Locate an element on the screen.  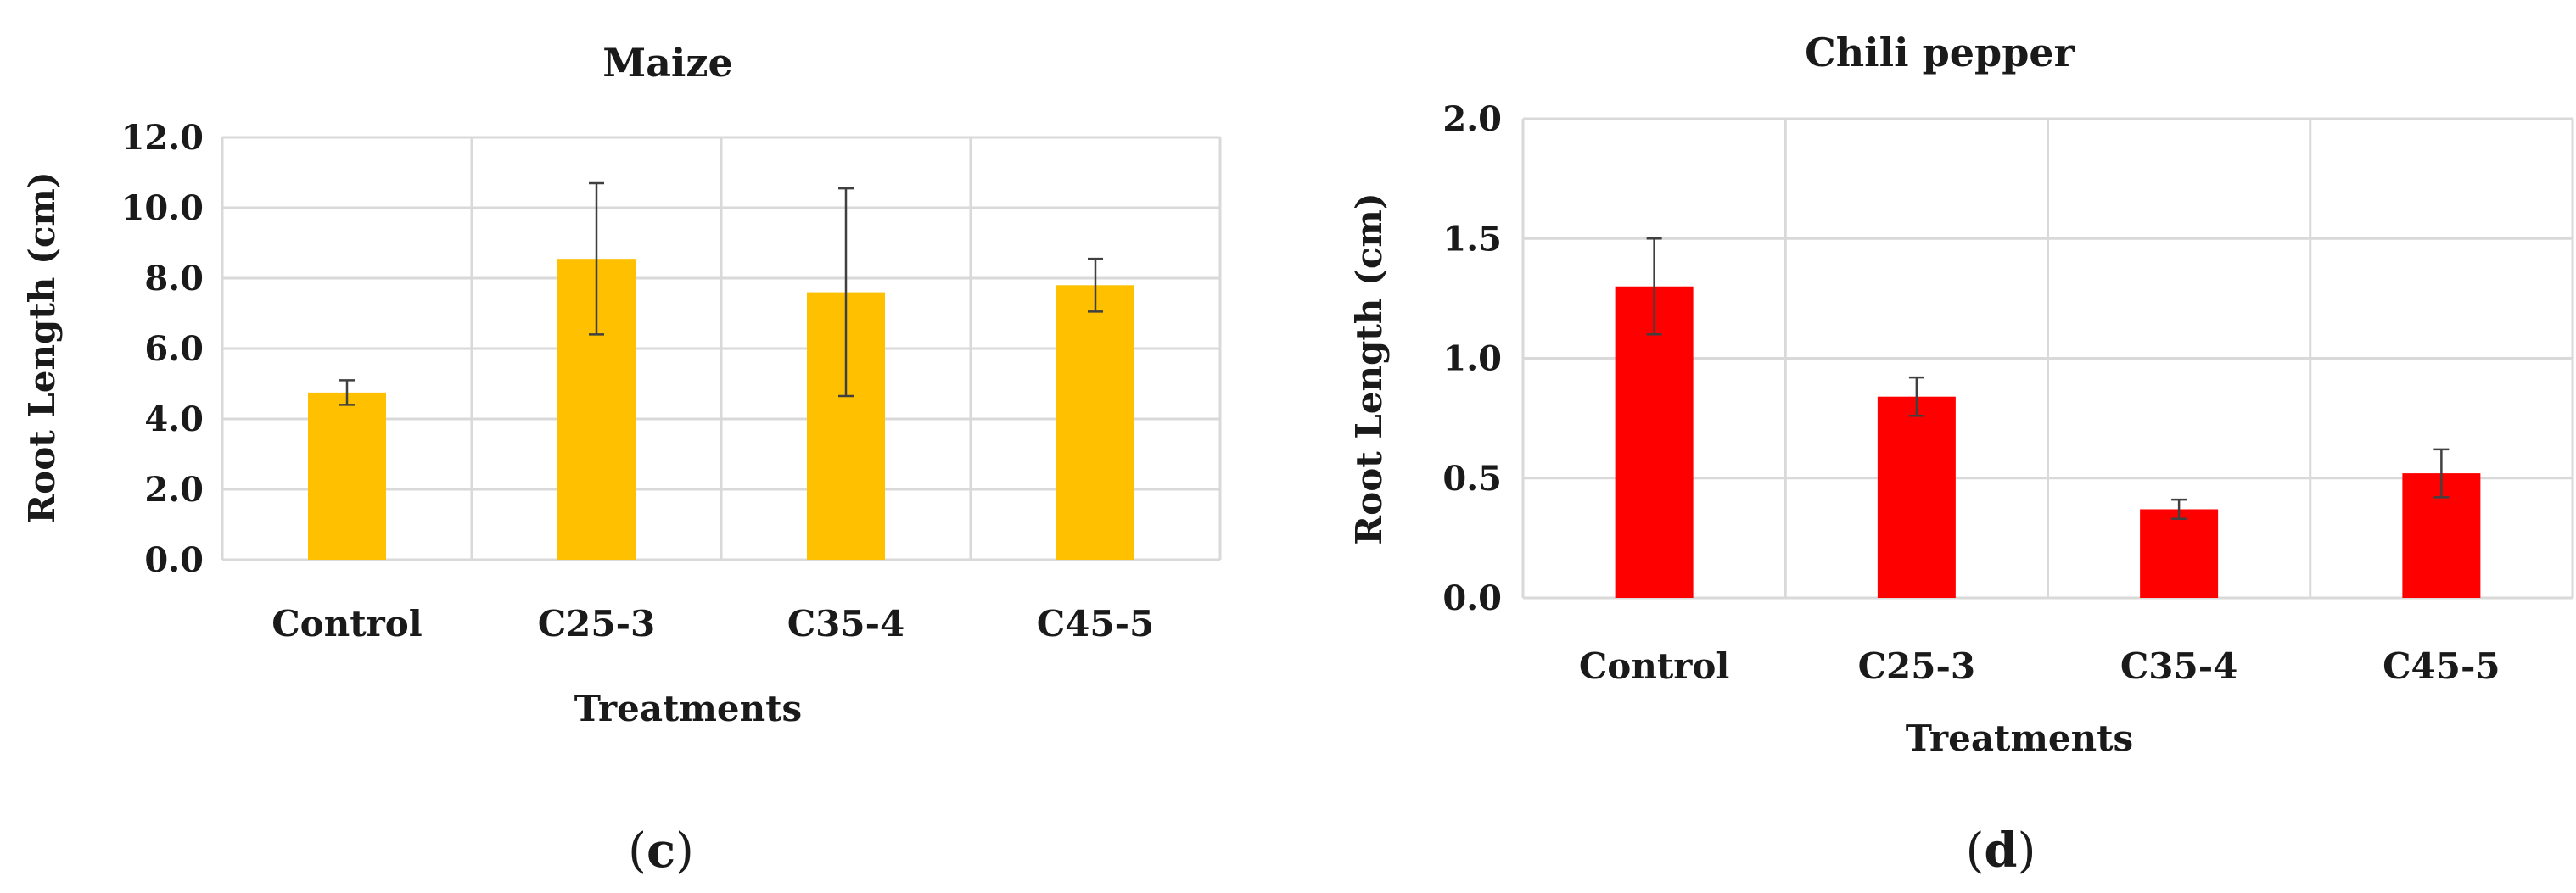
y-tick-label: 1.0 is located at coordinates (1472, 359).